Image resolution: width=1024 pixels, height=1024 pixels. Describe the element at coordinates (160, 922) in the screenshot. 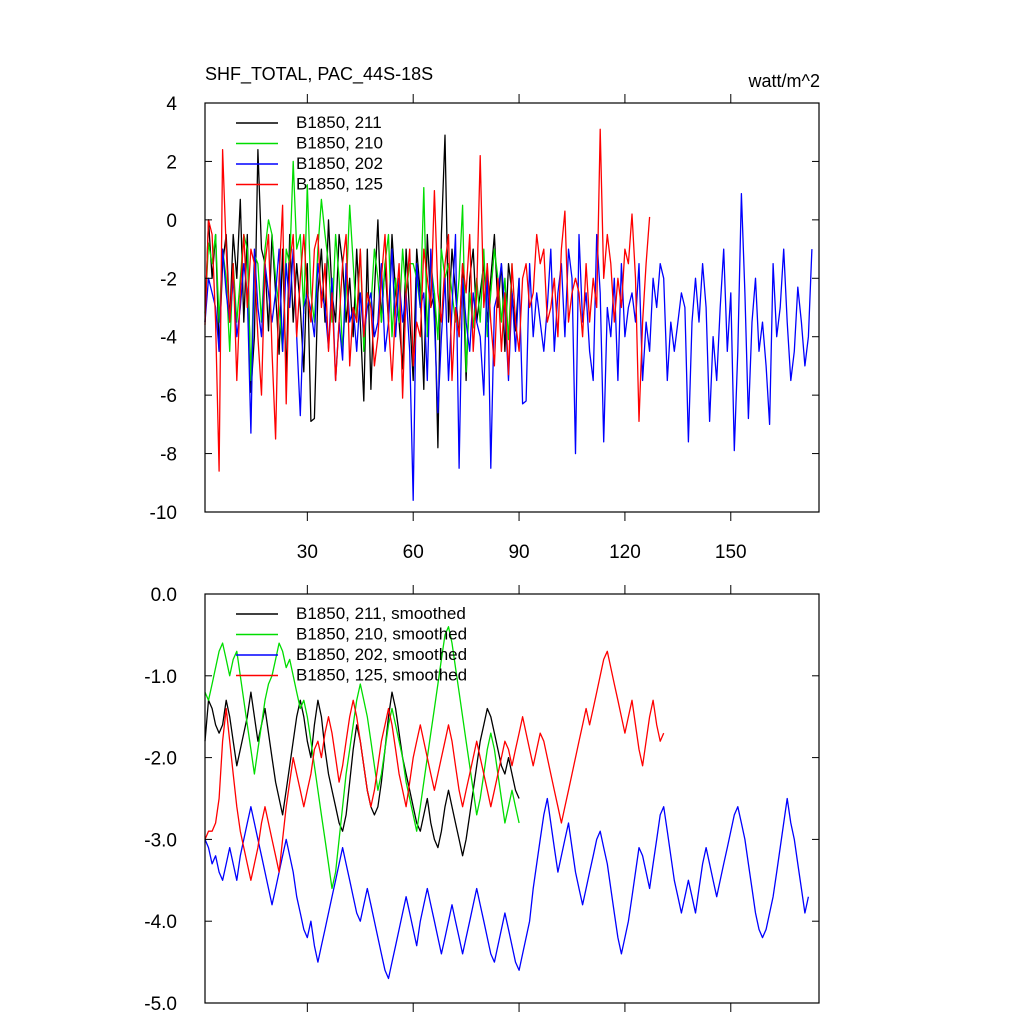

I see `bottom-ytick-label: -4.0` at that location.